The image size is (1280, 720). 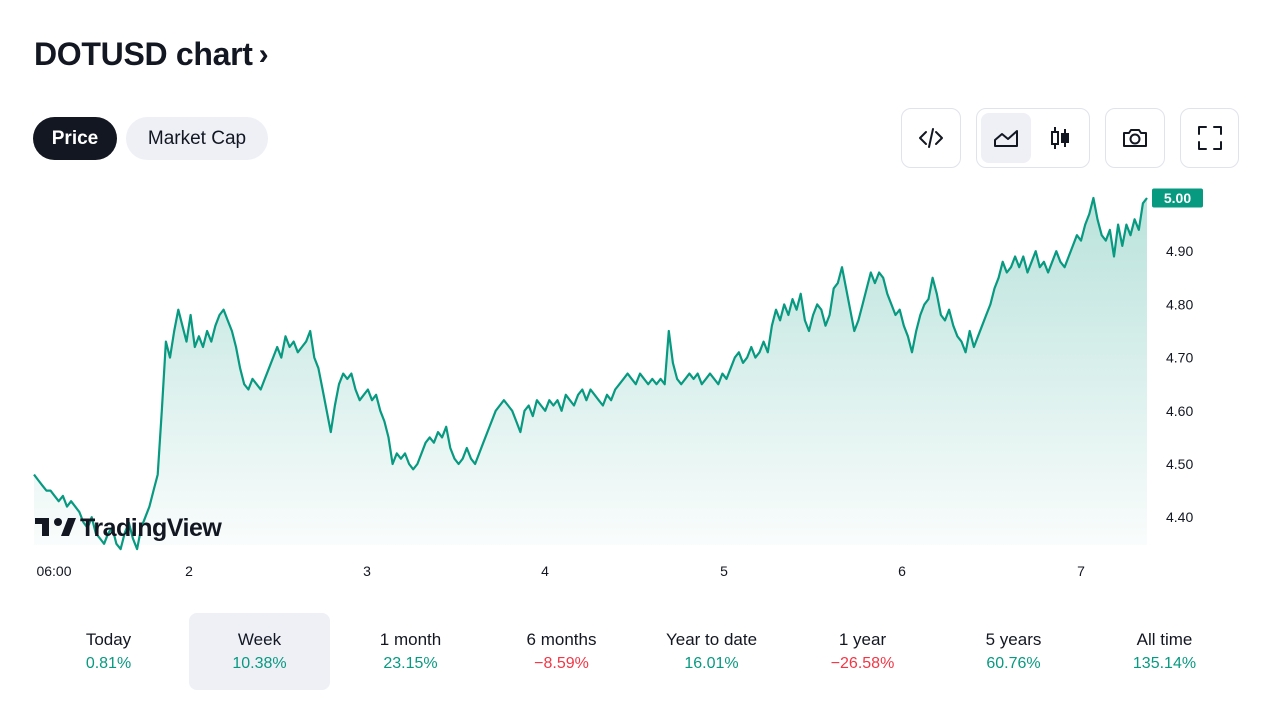 What do you see at coordinates (1164, 651) in the screenshot?
I see `period-tab-7: All time 135.14%` at bounding box center [1164, 651].